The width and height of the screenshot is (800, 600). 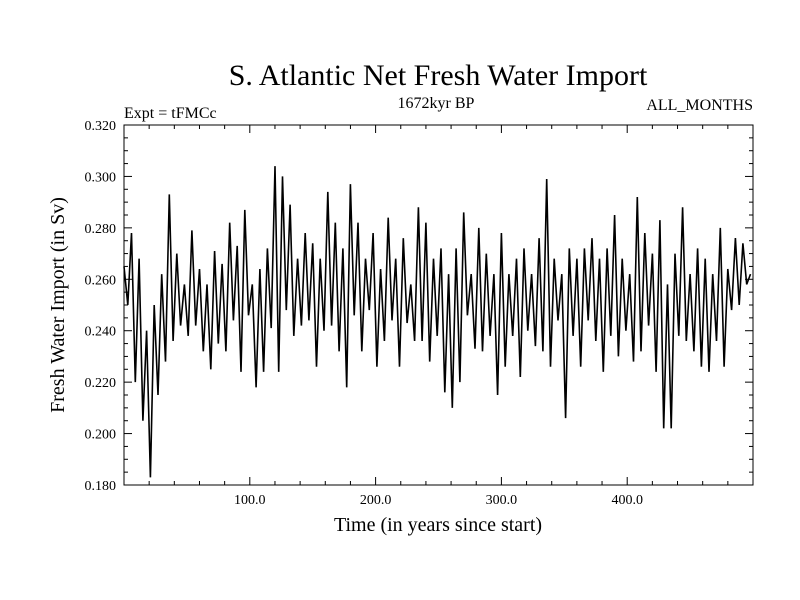 I want to click on months-label: ALL_MONTHS, so click(x=699, y=105).